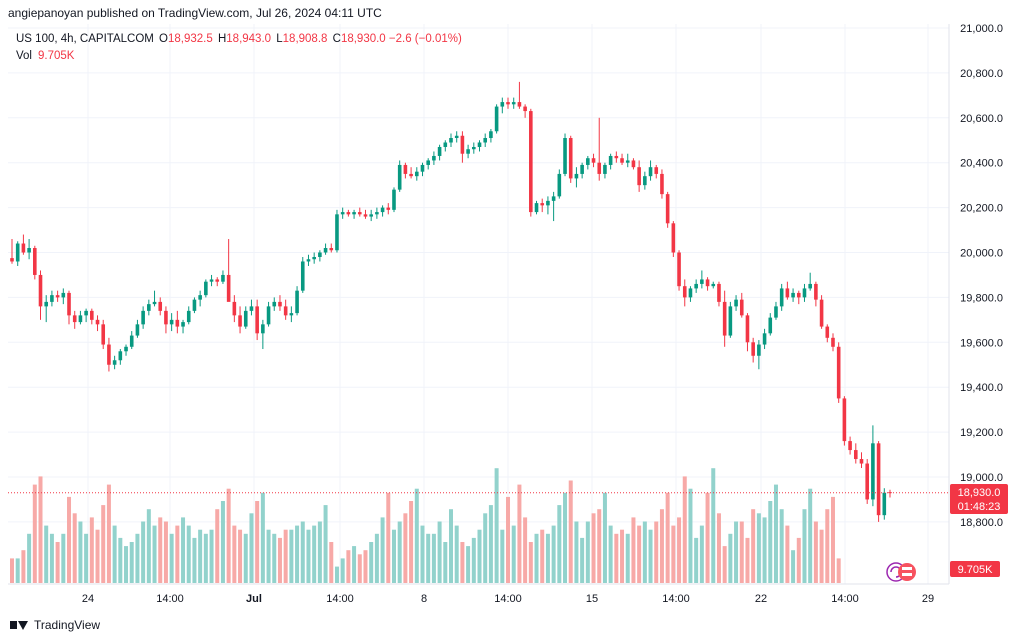  What do you see at coordinates (85, 39) in the screenshot?
I see `symbol-name: US 100, 4h, CAPITALCOM` at bounding box center [85, 39].